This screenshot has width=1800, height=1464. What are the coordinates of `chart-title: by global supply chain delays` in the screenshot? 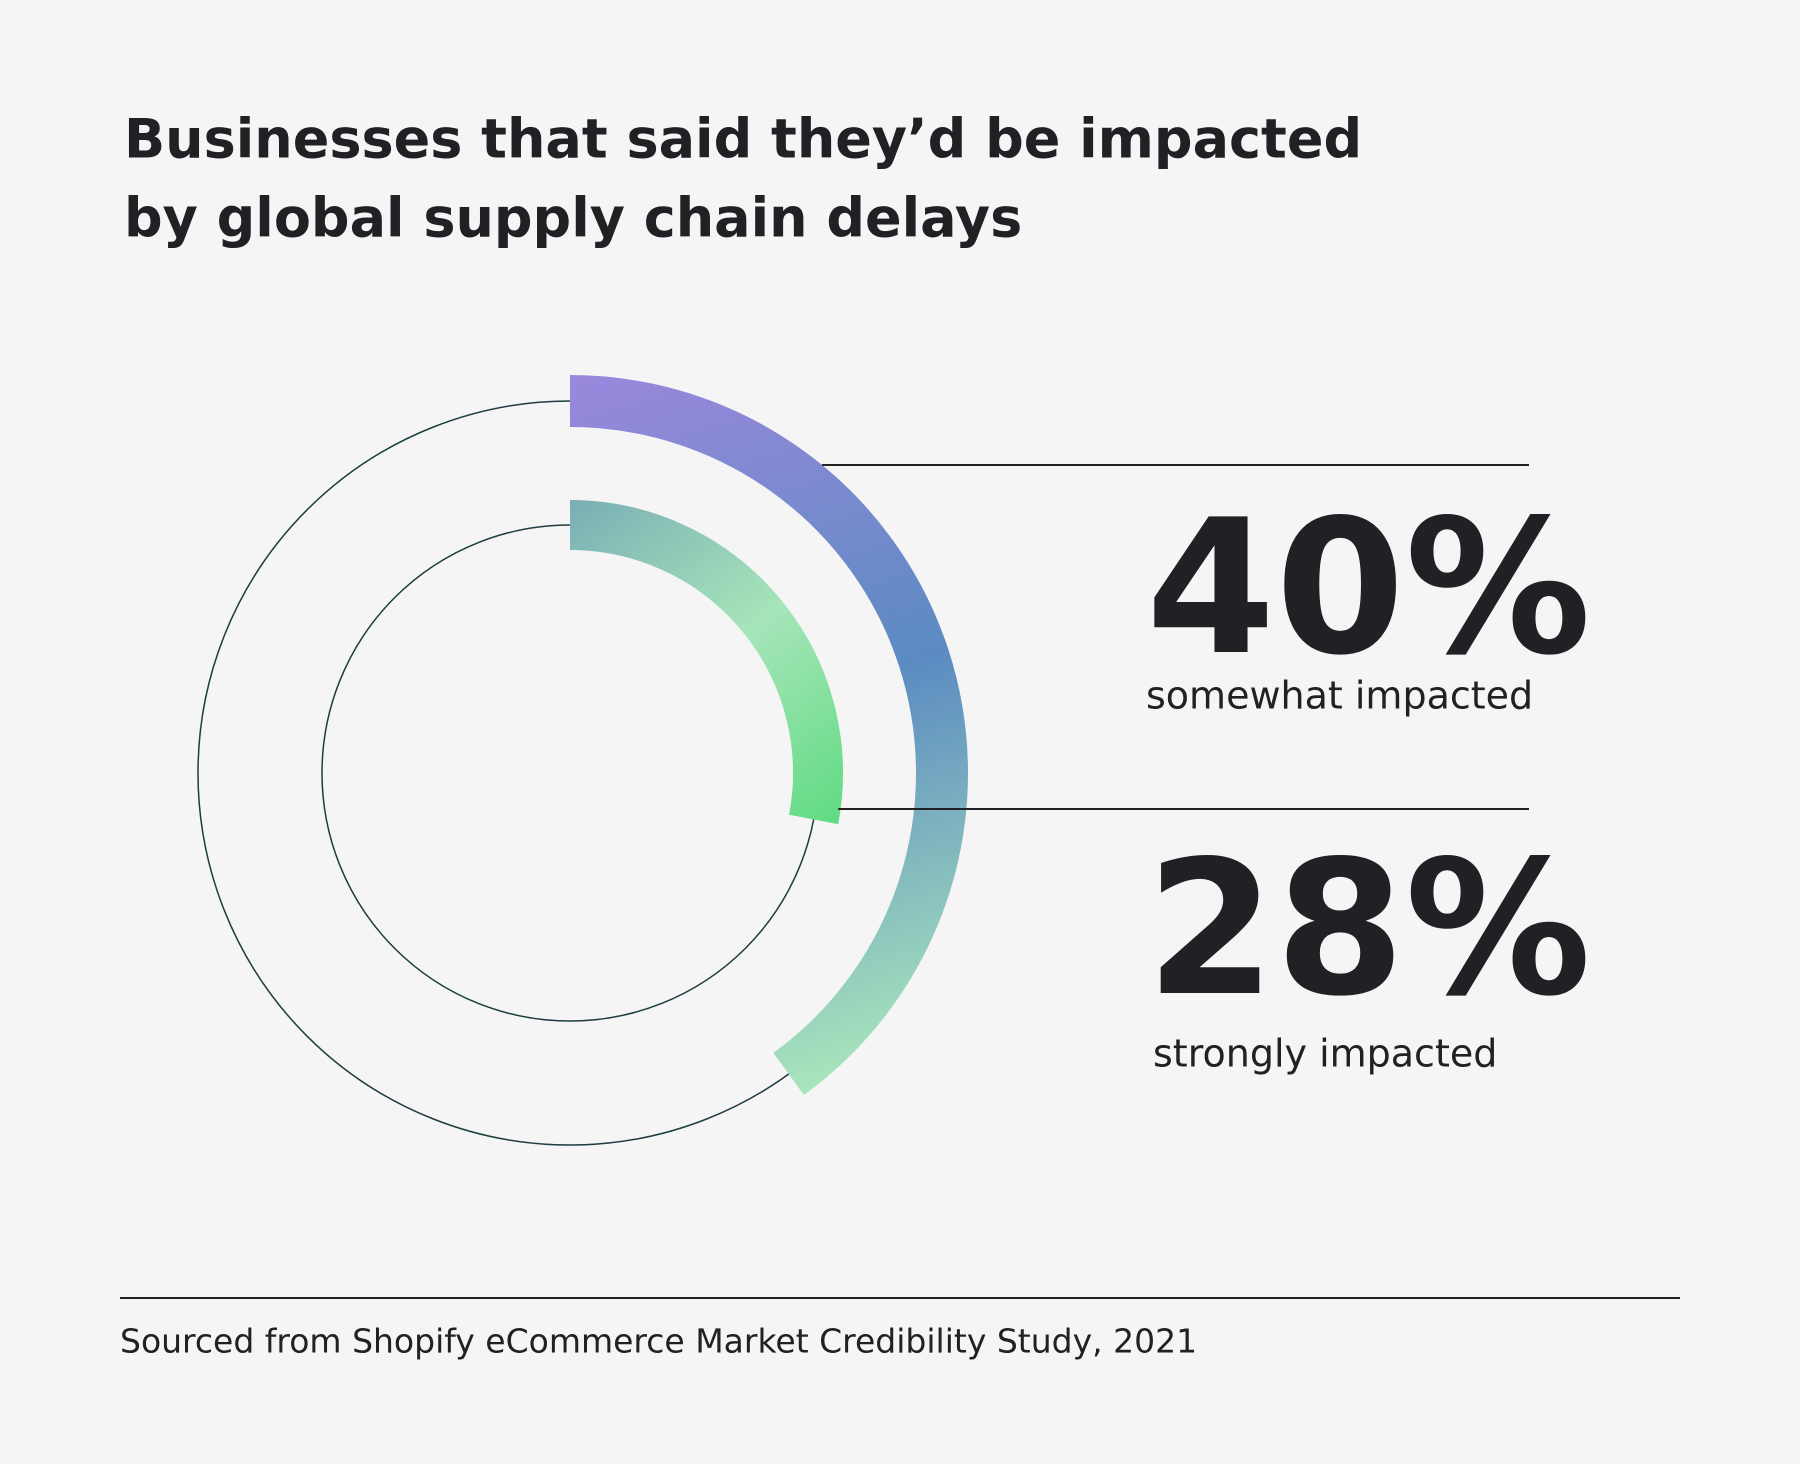 It's located at (573, 218).